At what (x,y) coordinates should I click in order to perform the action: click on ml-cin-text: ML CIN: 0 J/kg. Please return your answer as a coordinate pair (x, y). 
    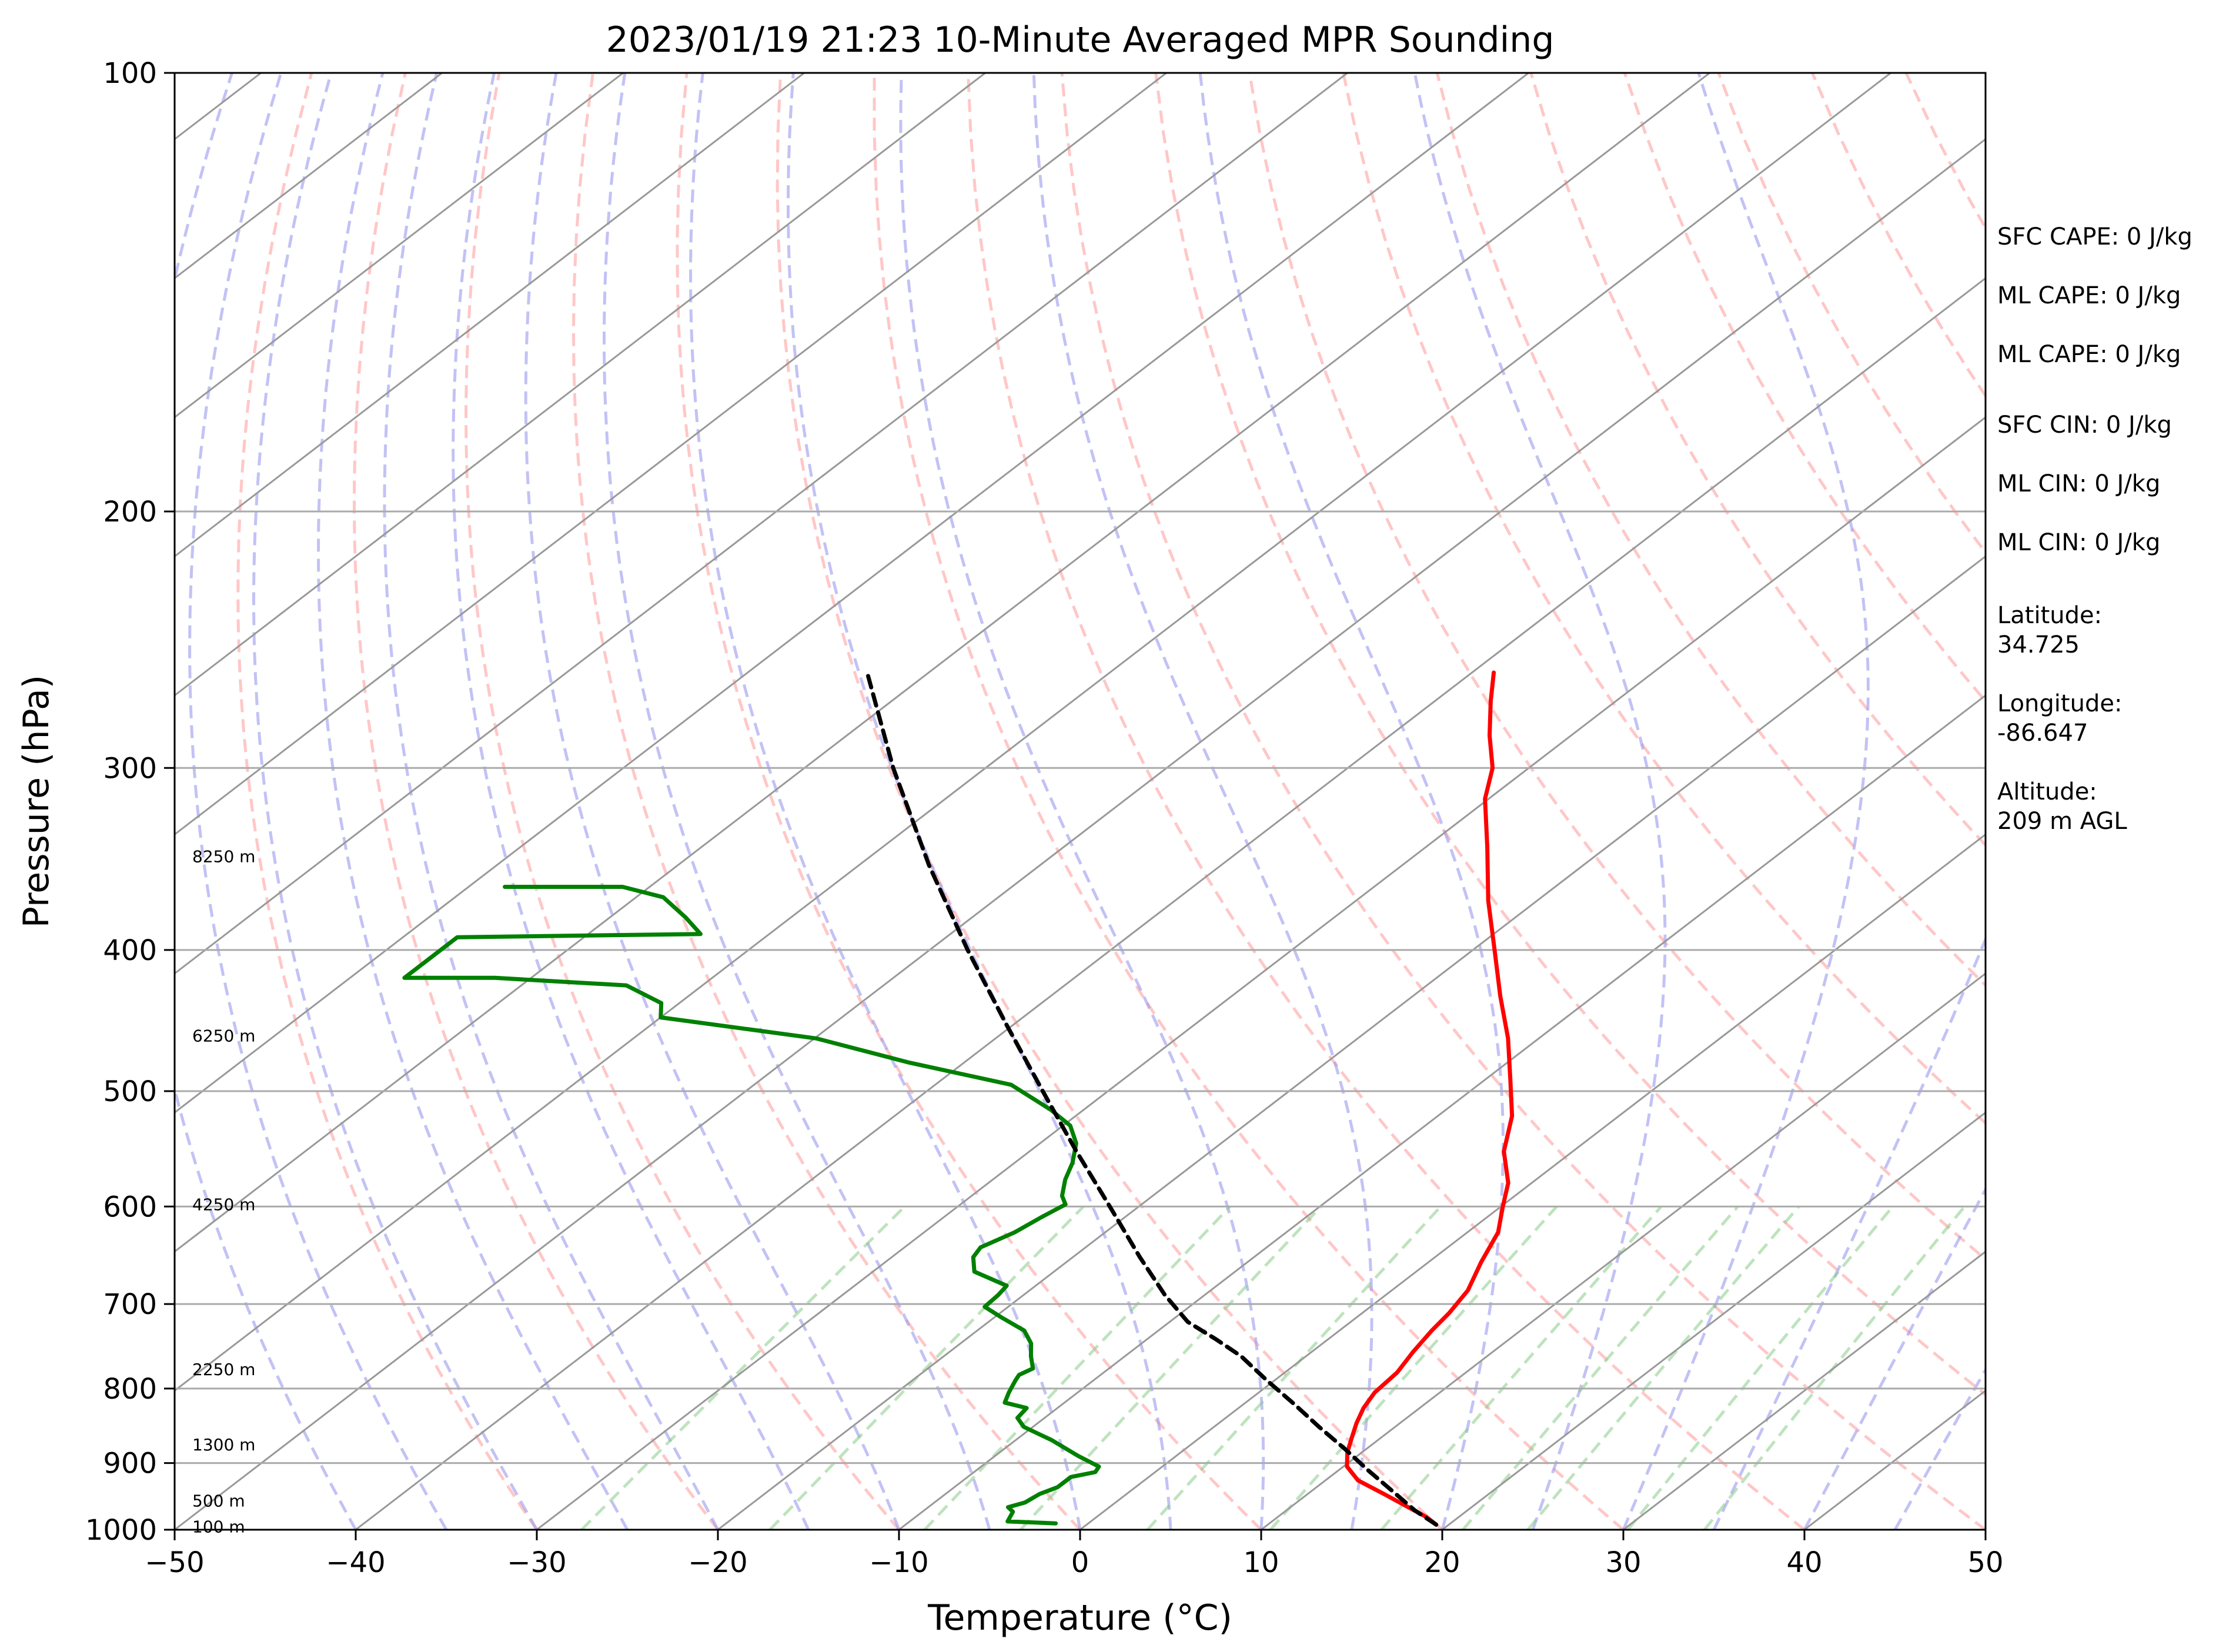
    Looking at the image, I should click on (2079, 484).